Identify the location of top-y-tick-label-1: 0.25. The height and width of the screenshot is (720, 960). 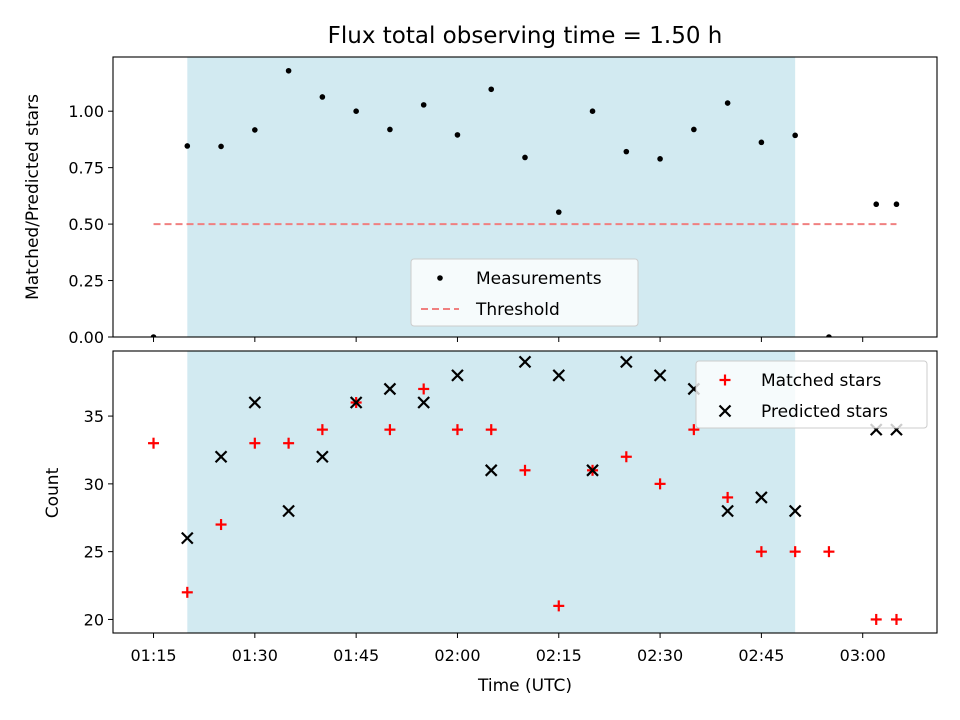
(86, 281).